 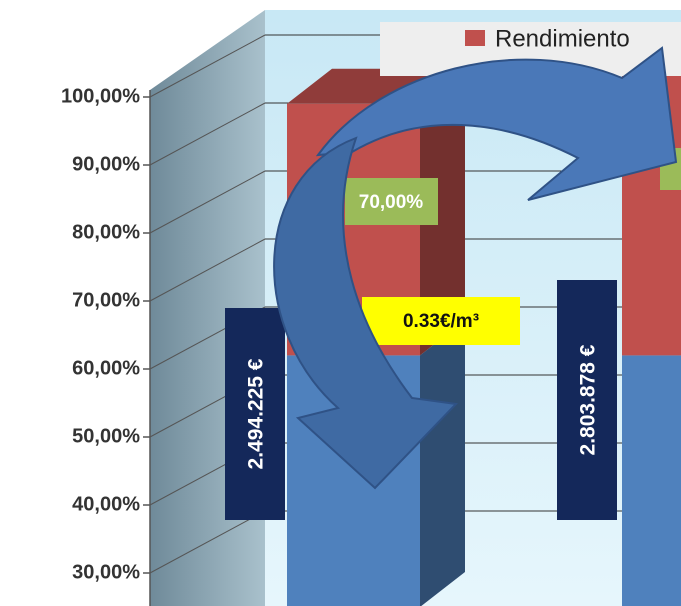 I want to click on y-tick-label: 30,00%, so click(x=106, y=572).